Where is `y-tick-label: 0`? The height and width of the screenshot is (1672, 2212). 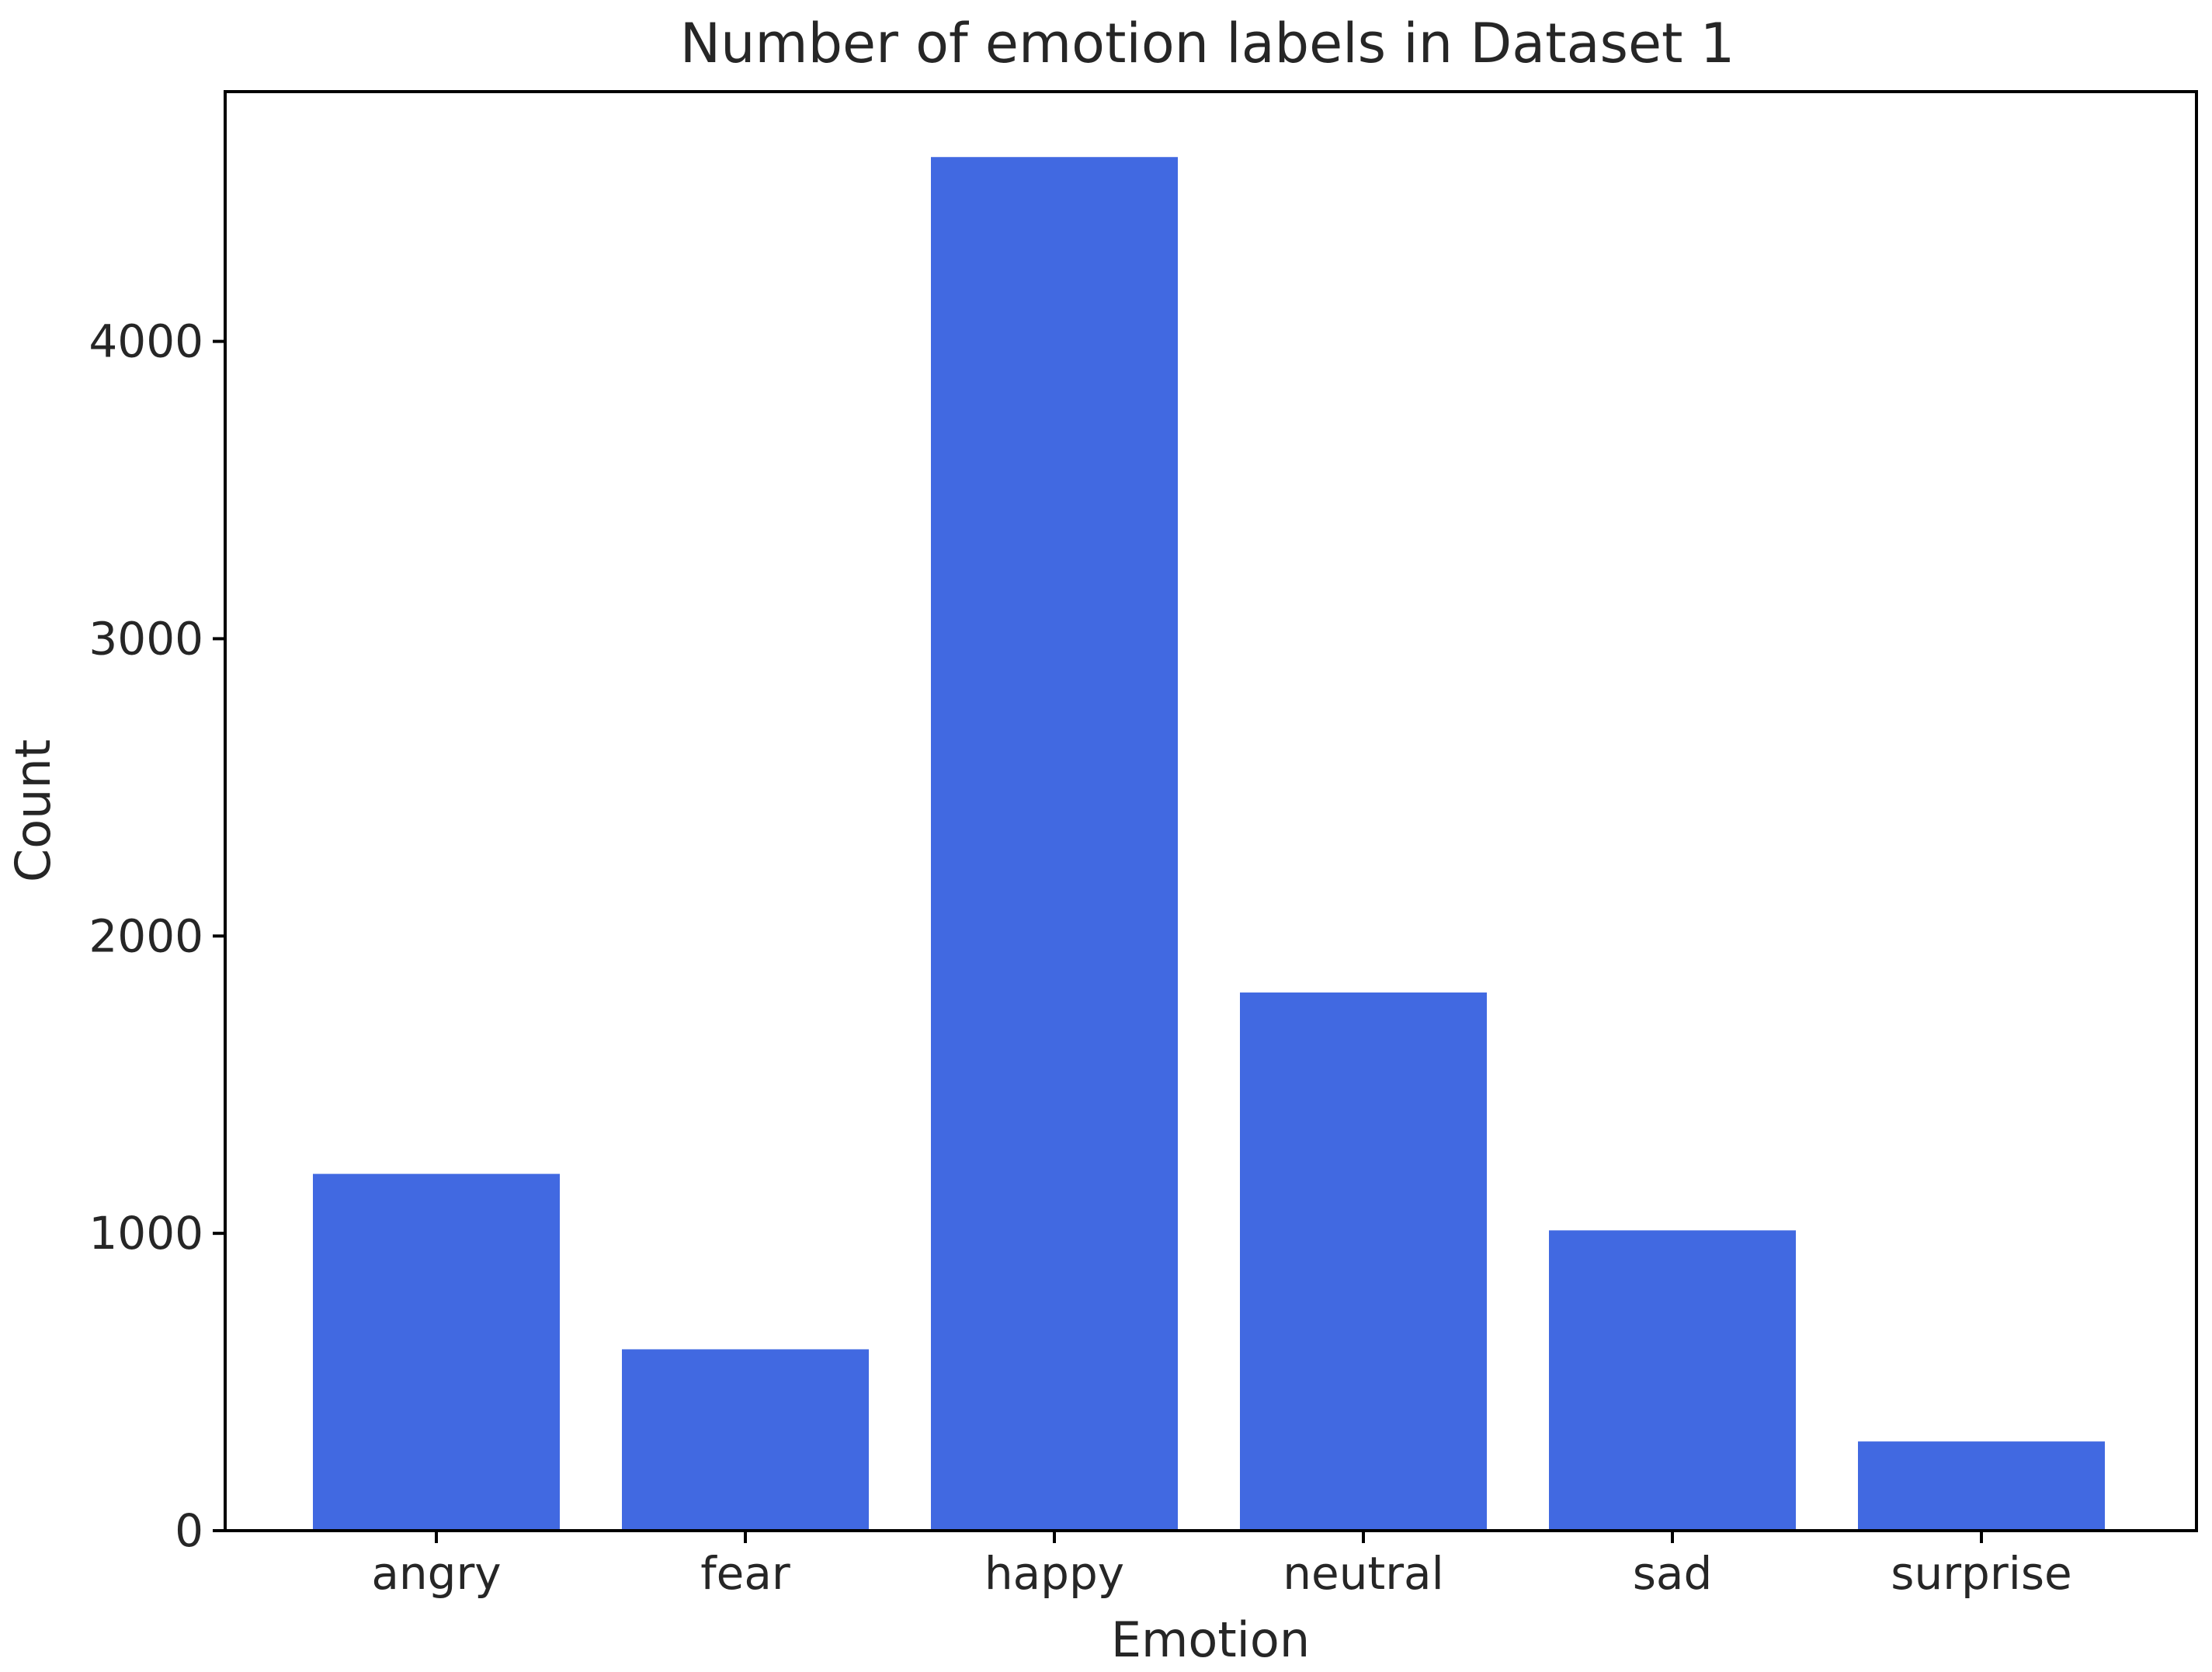 y-tick-label: 0 is located at coordinates (189, 1530).